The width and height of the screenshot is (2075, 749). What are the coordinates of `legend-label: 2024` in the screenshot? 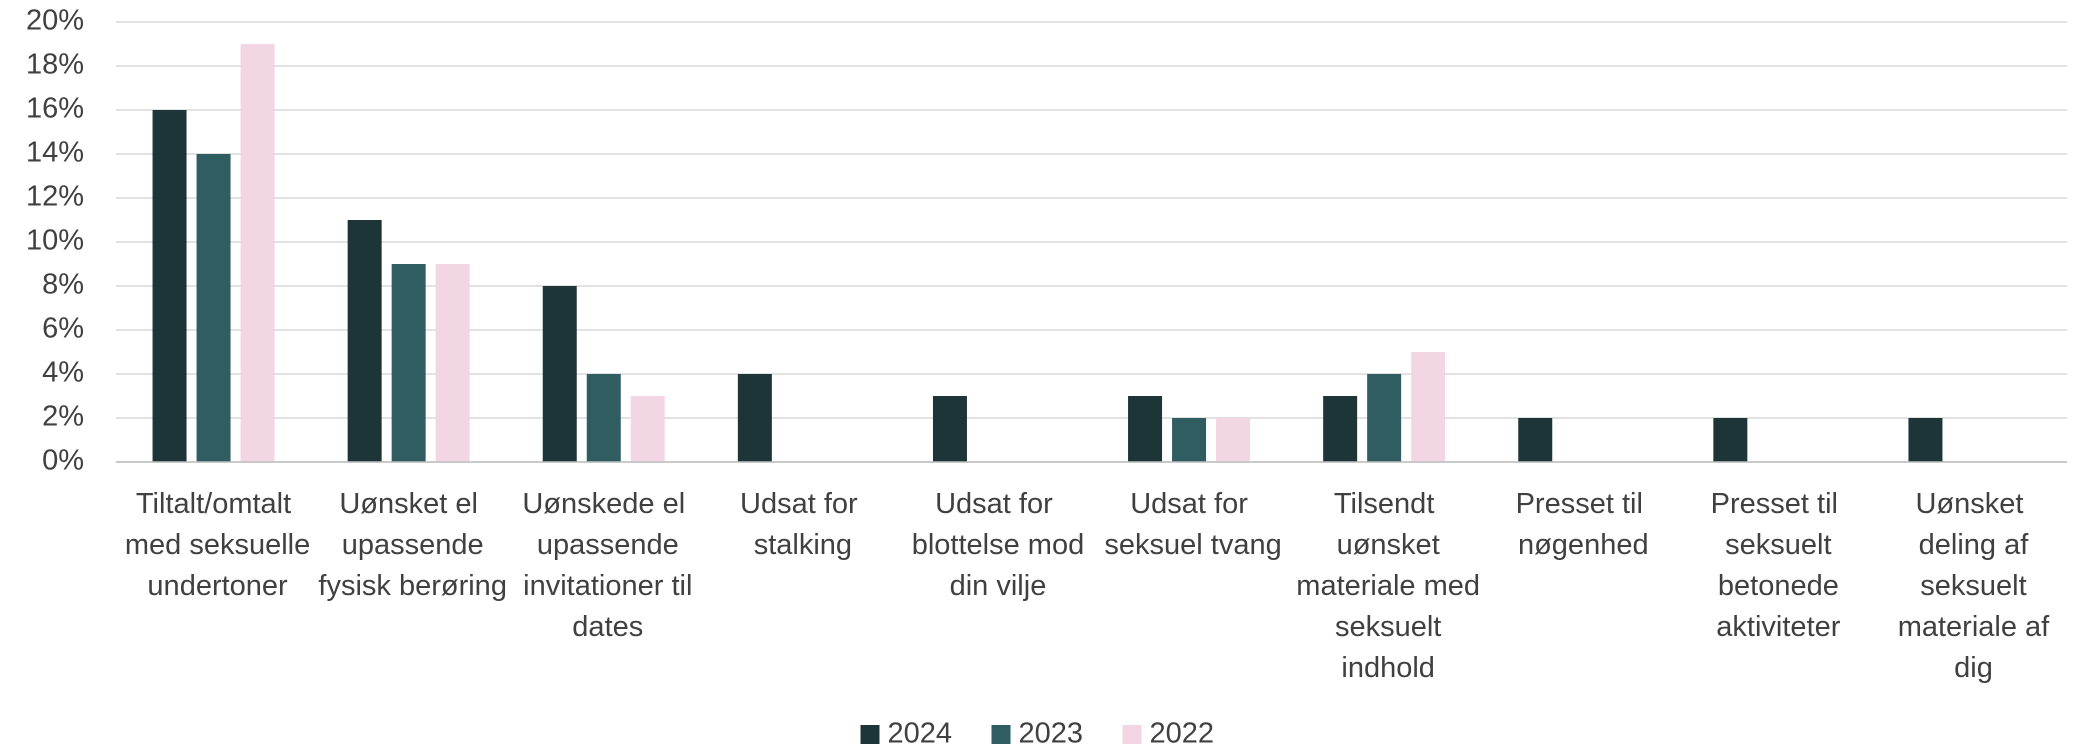 It's located at (920, 733).